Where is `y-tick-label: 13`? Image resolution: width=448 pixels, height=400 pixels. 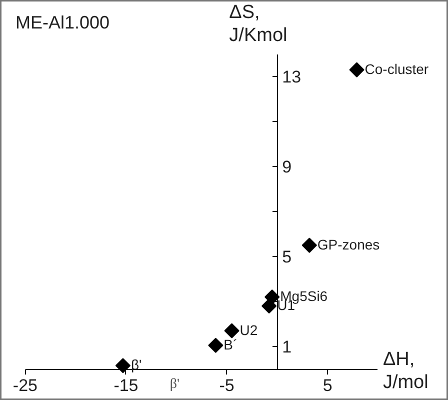 y-tick-label: 13 is located at coordinates (292, 77).